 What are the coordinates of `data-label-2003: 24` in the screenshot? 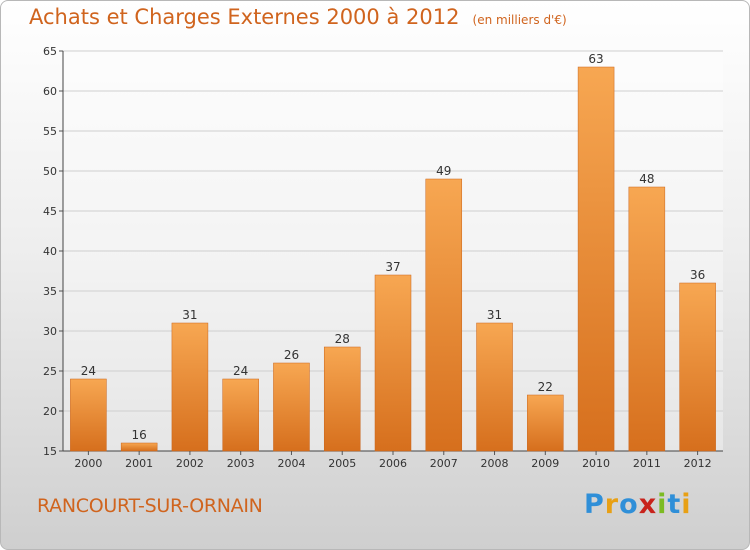 It's located at (240, 371).